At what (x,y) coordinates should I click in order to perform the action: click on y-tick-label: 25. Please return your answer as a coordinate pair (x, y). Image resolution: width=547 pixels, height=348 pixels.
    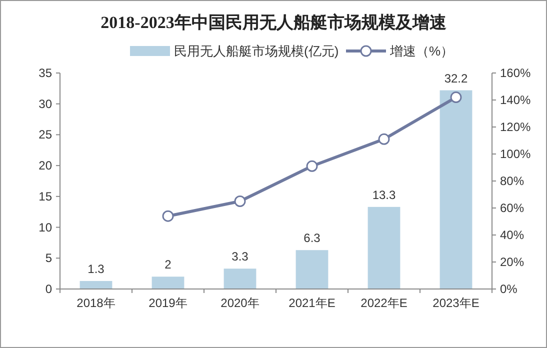
    Looking at the image, I should click on (45, 135).